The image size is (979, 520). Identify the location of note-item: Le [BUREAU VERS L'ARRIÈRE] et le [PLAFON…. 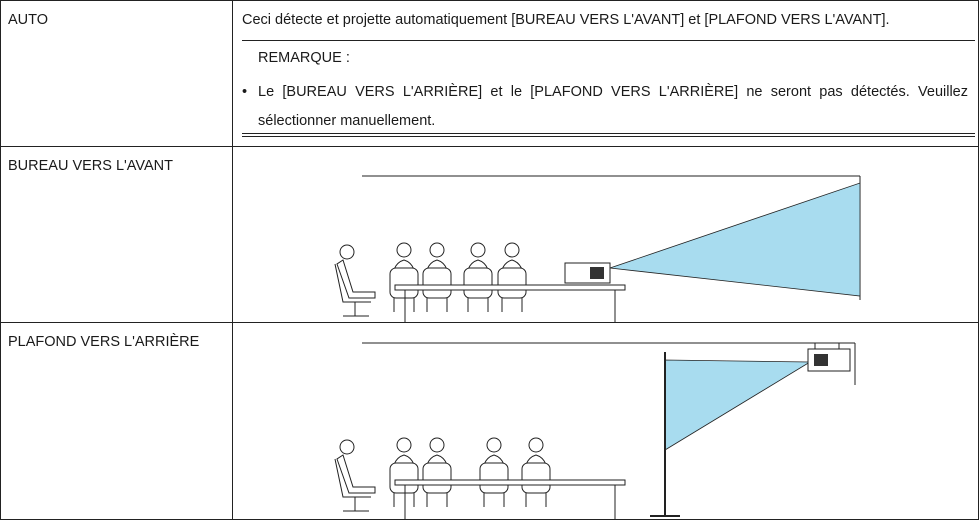
(605, 107).